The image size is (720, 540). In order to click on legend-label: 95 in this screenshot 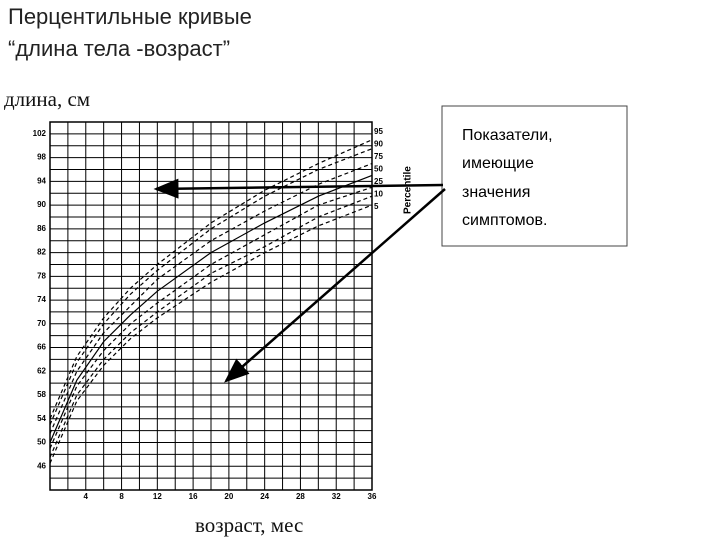, I will do `click(378, 131)`.